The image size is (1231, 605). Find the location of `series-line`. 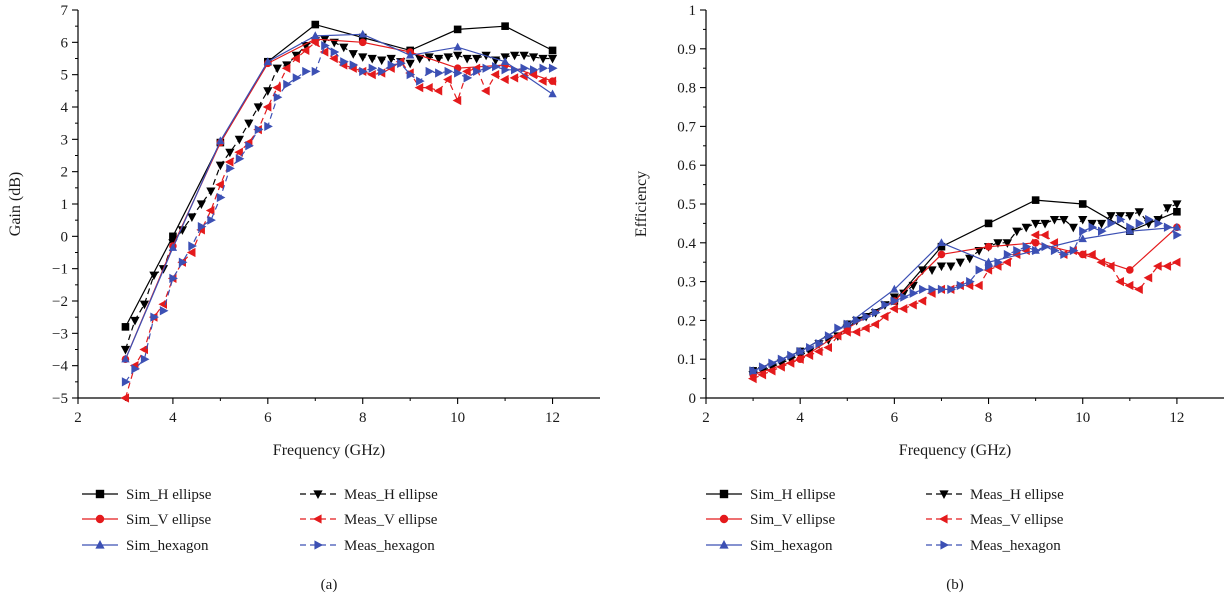

series-line is located at coordinates (965, 289).